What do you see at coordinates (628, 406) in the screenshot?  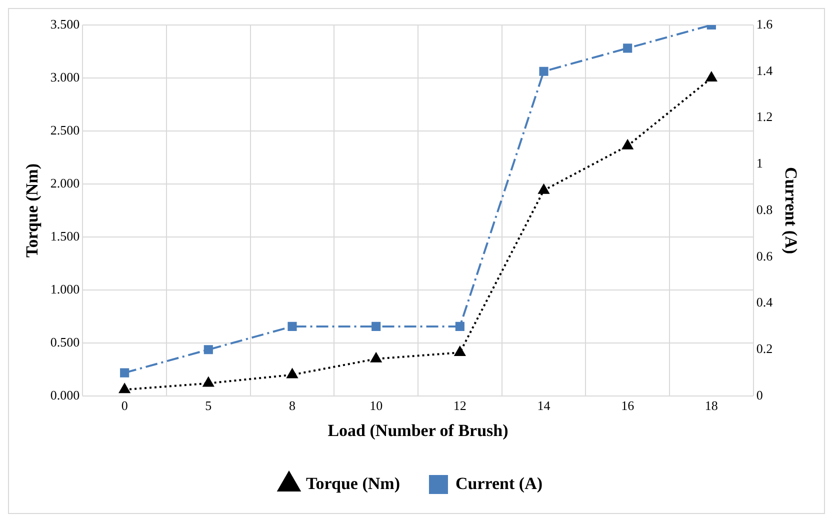 I see `x-tick-label: 16` at bounding box center [628, 406].